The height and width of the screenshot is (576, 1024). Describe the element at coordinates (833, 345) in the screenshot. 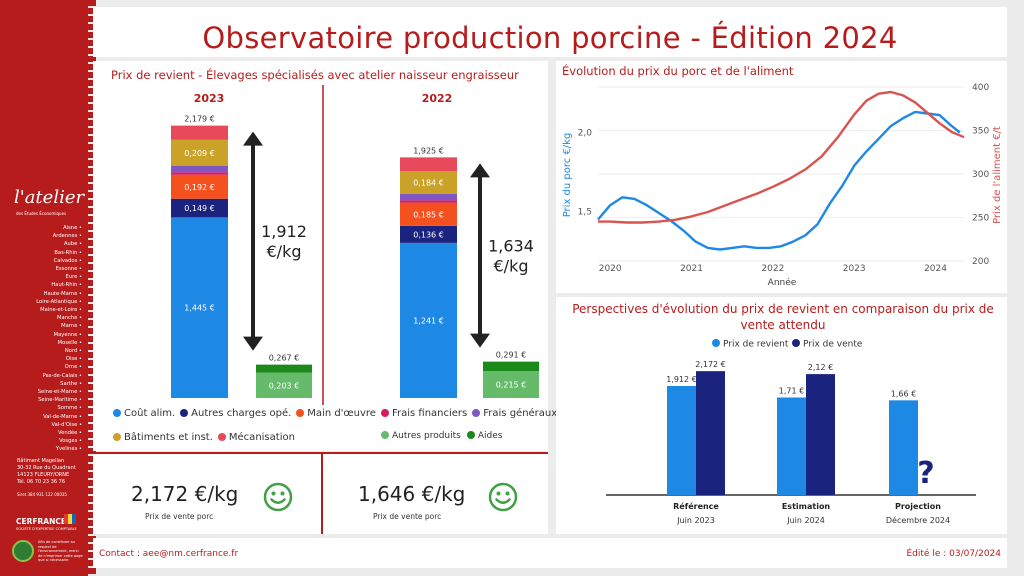

I see `legend-label: Prix de vente` at that location.